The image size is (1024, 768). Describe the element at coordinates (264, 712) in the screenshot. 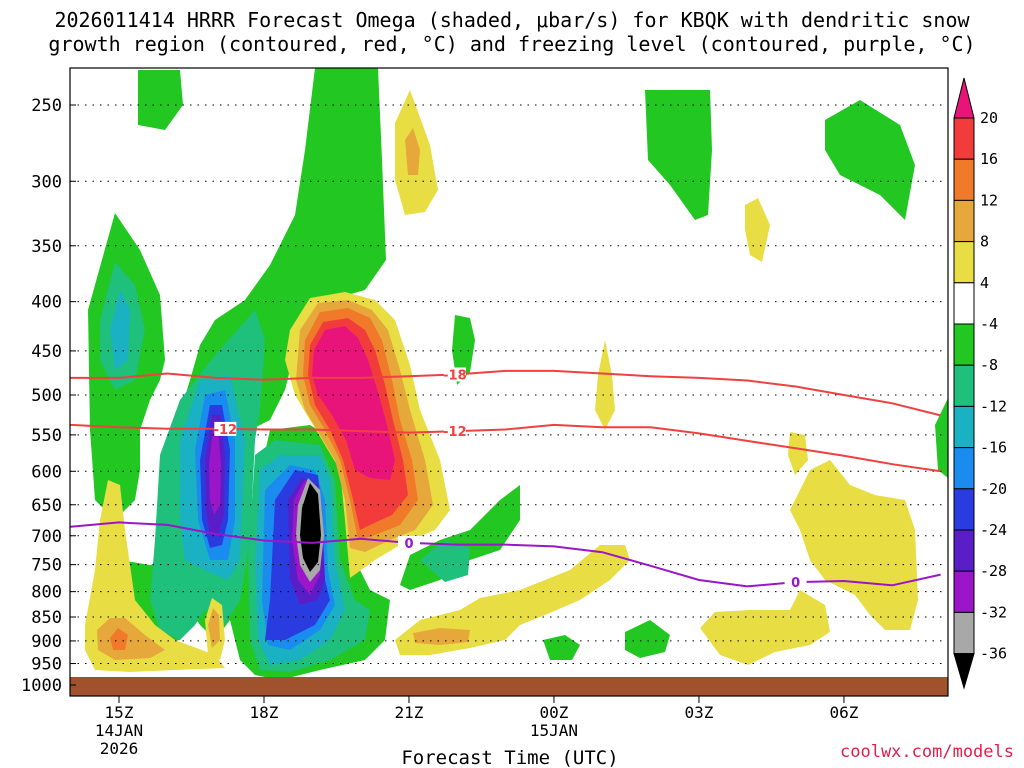

I see `x-tick-label: 18Z` at that location.